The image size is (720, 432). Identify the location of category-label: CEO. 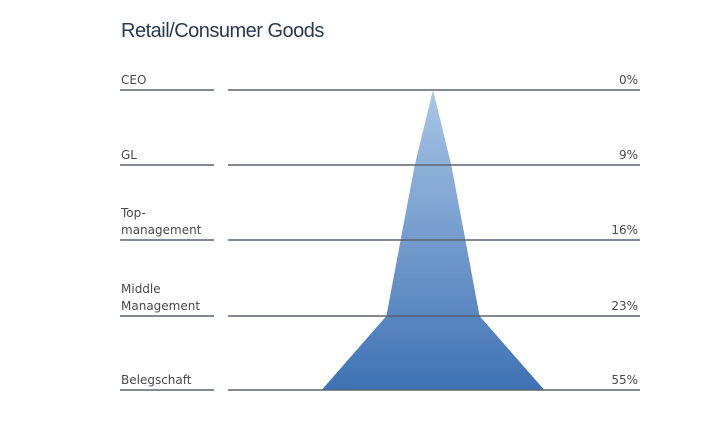
(133, 80).